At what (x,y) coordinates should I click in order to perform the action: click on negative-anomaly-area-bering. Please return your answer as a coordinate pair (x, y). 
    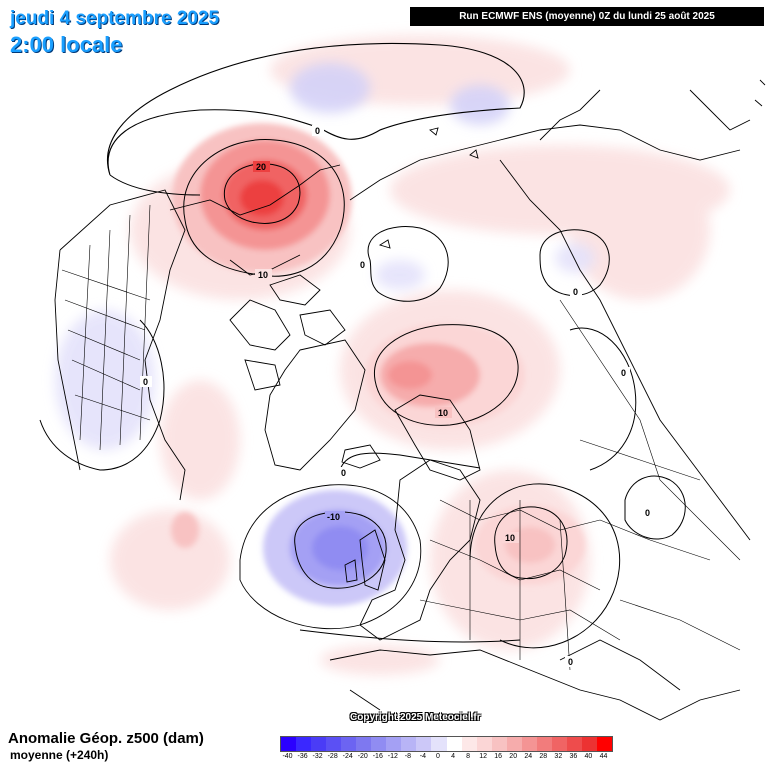
    Looking at the image, I should click on (330, 88).